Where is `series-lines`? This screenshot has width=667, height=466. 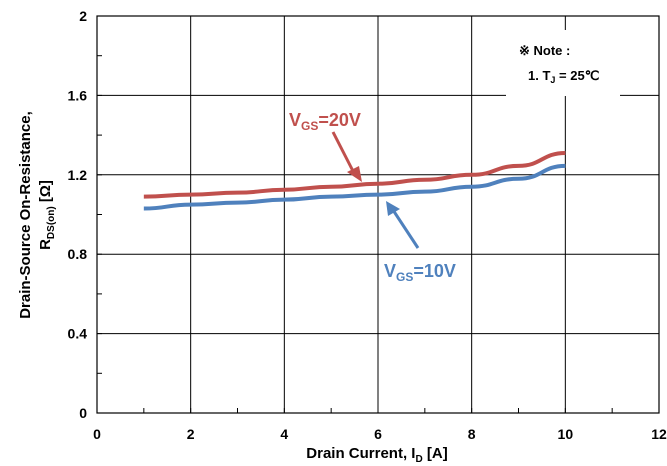 series-lines is located at coordinates (354, 180).